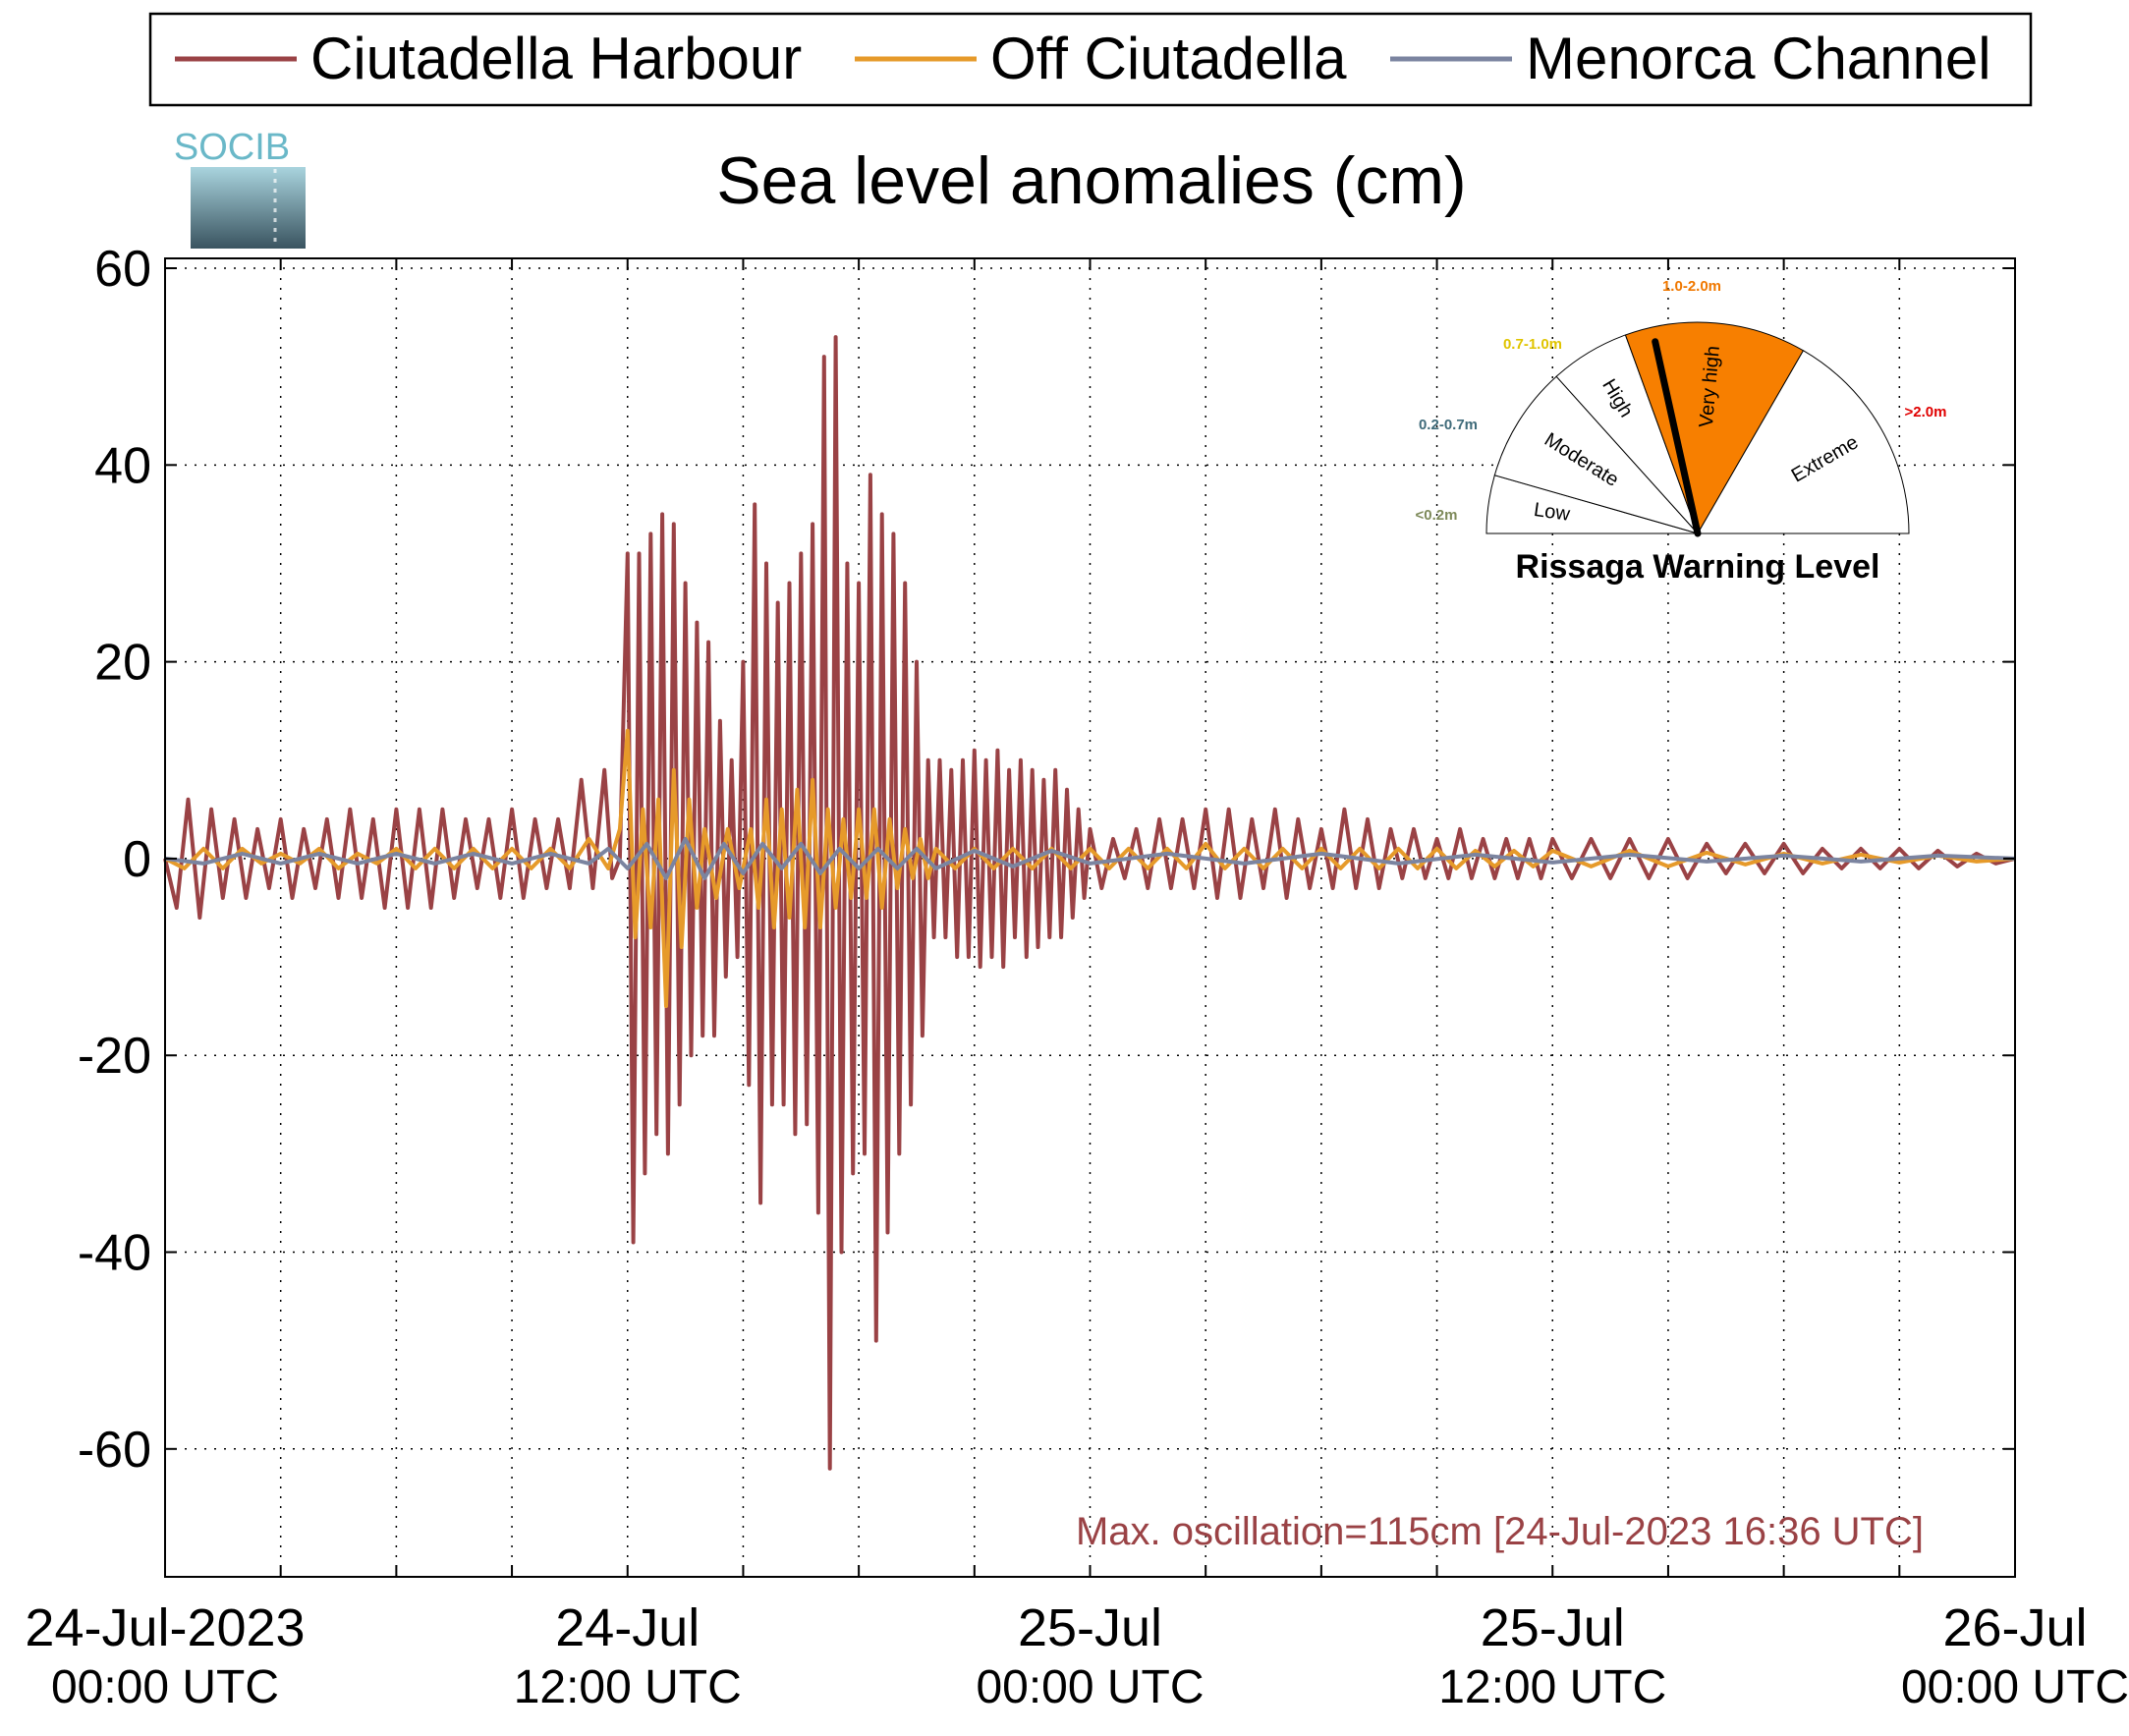  I want to click on y-tick-label: 0, so click(137, 859).